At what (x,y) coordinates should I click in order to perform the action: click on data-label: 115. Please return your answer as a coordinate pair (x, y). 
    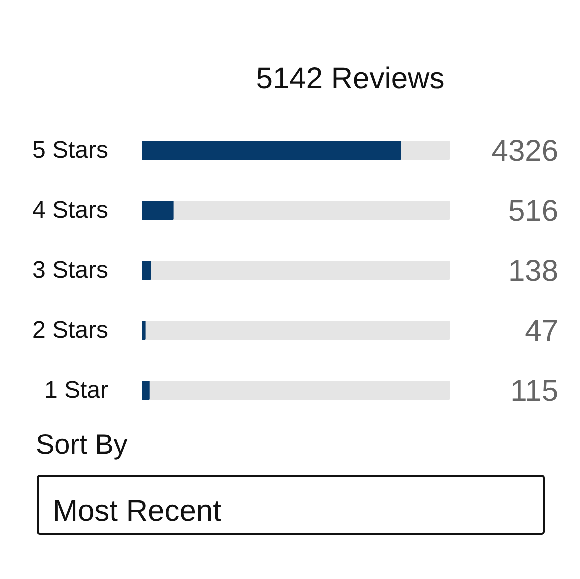
    Looking at the image, I should click on (534, 391).